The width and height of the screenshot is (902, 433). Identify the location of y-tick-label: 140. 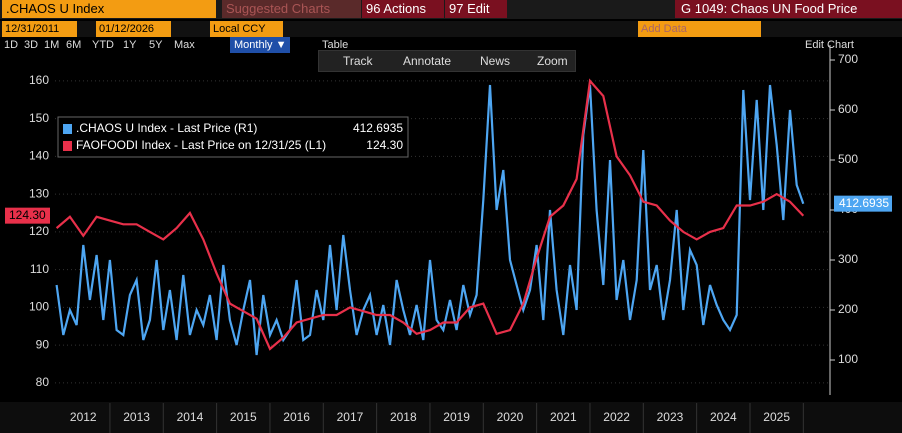
(39, 156).